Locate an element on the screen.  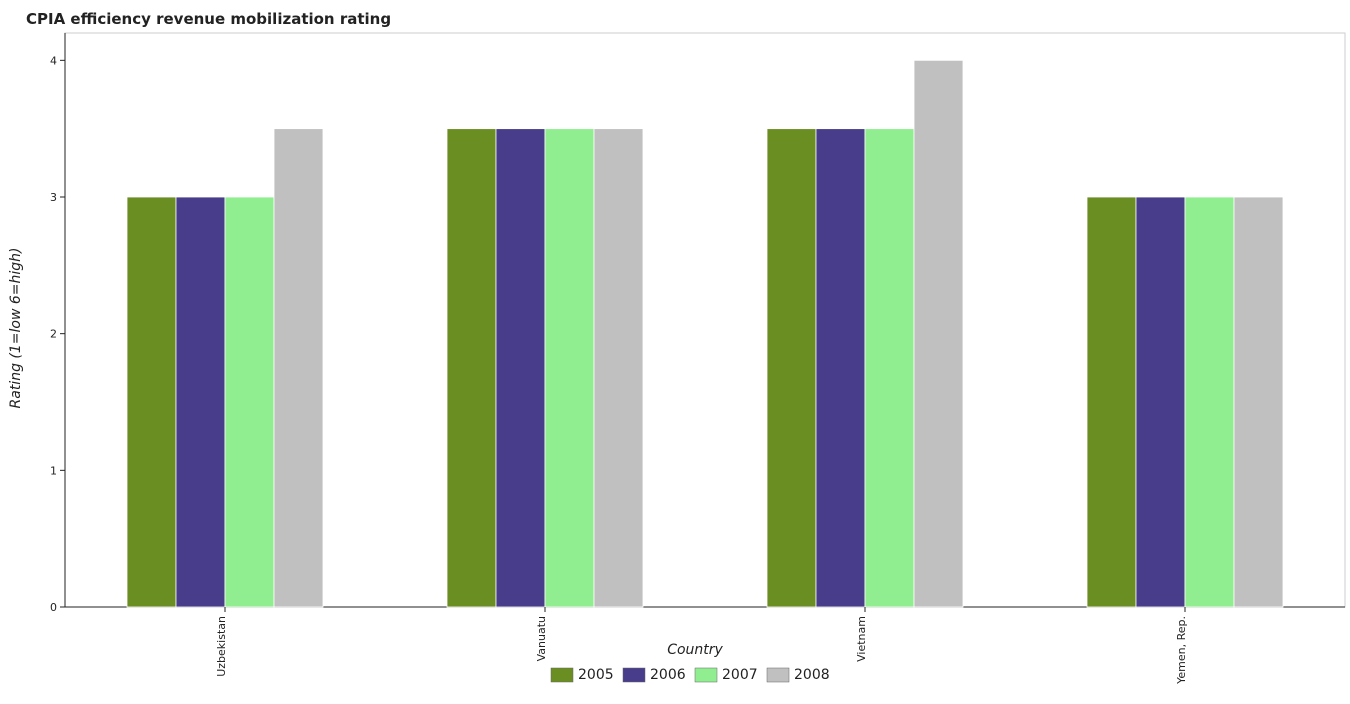
x-tick-label: Yemen, Rep. is located at coordinates (1181, 650).